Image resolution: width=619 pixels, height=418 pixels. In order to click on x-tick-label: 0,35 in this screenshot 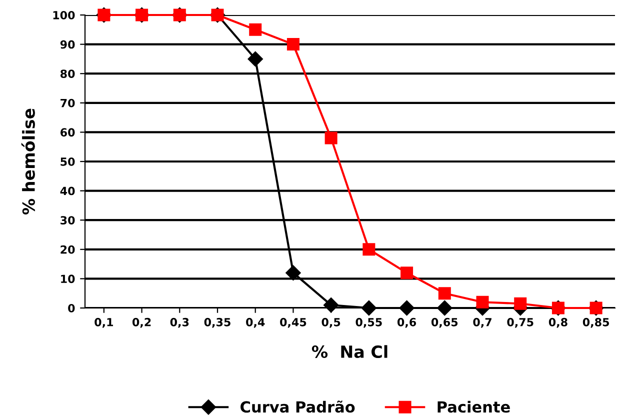, I will do `click(217, 323)`.